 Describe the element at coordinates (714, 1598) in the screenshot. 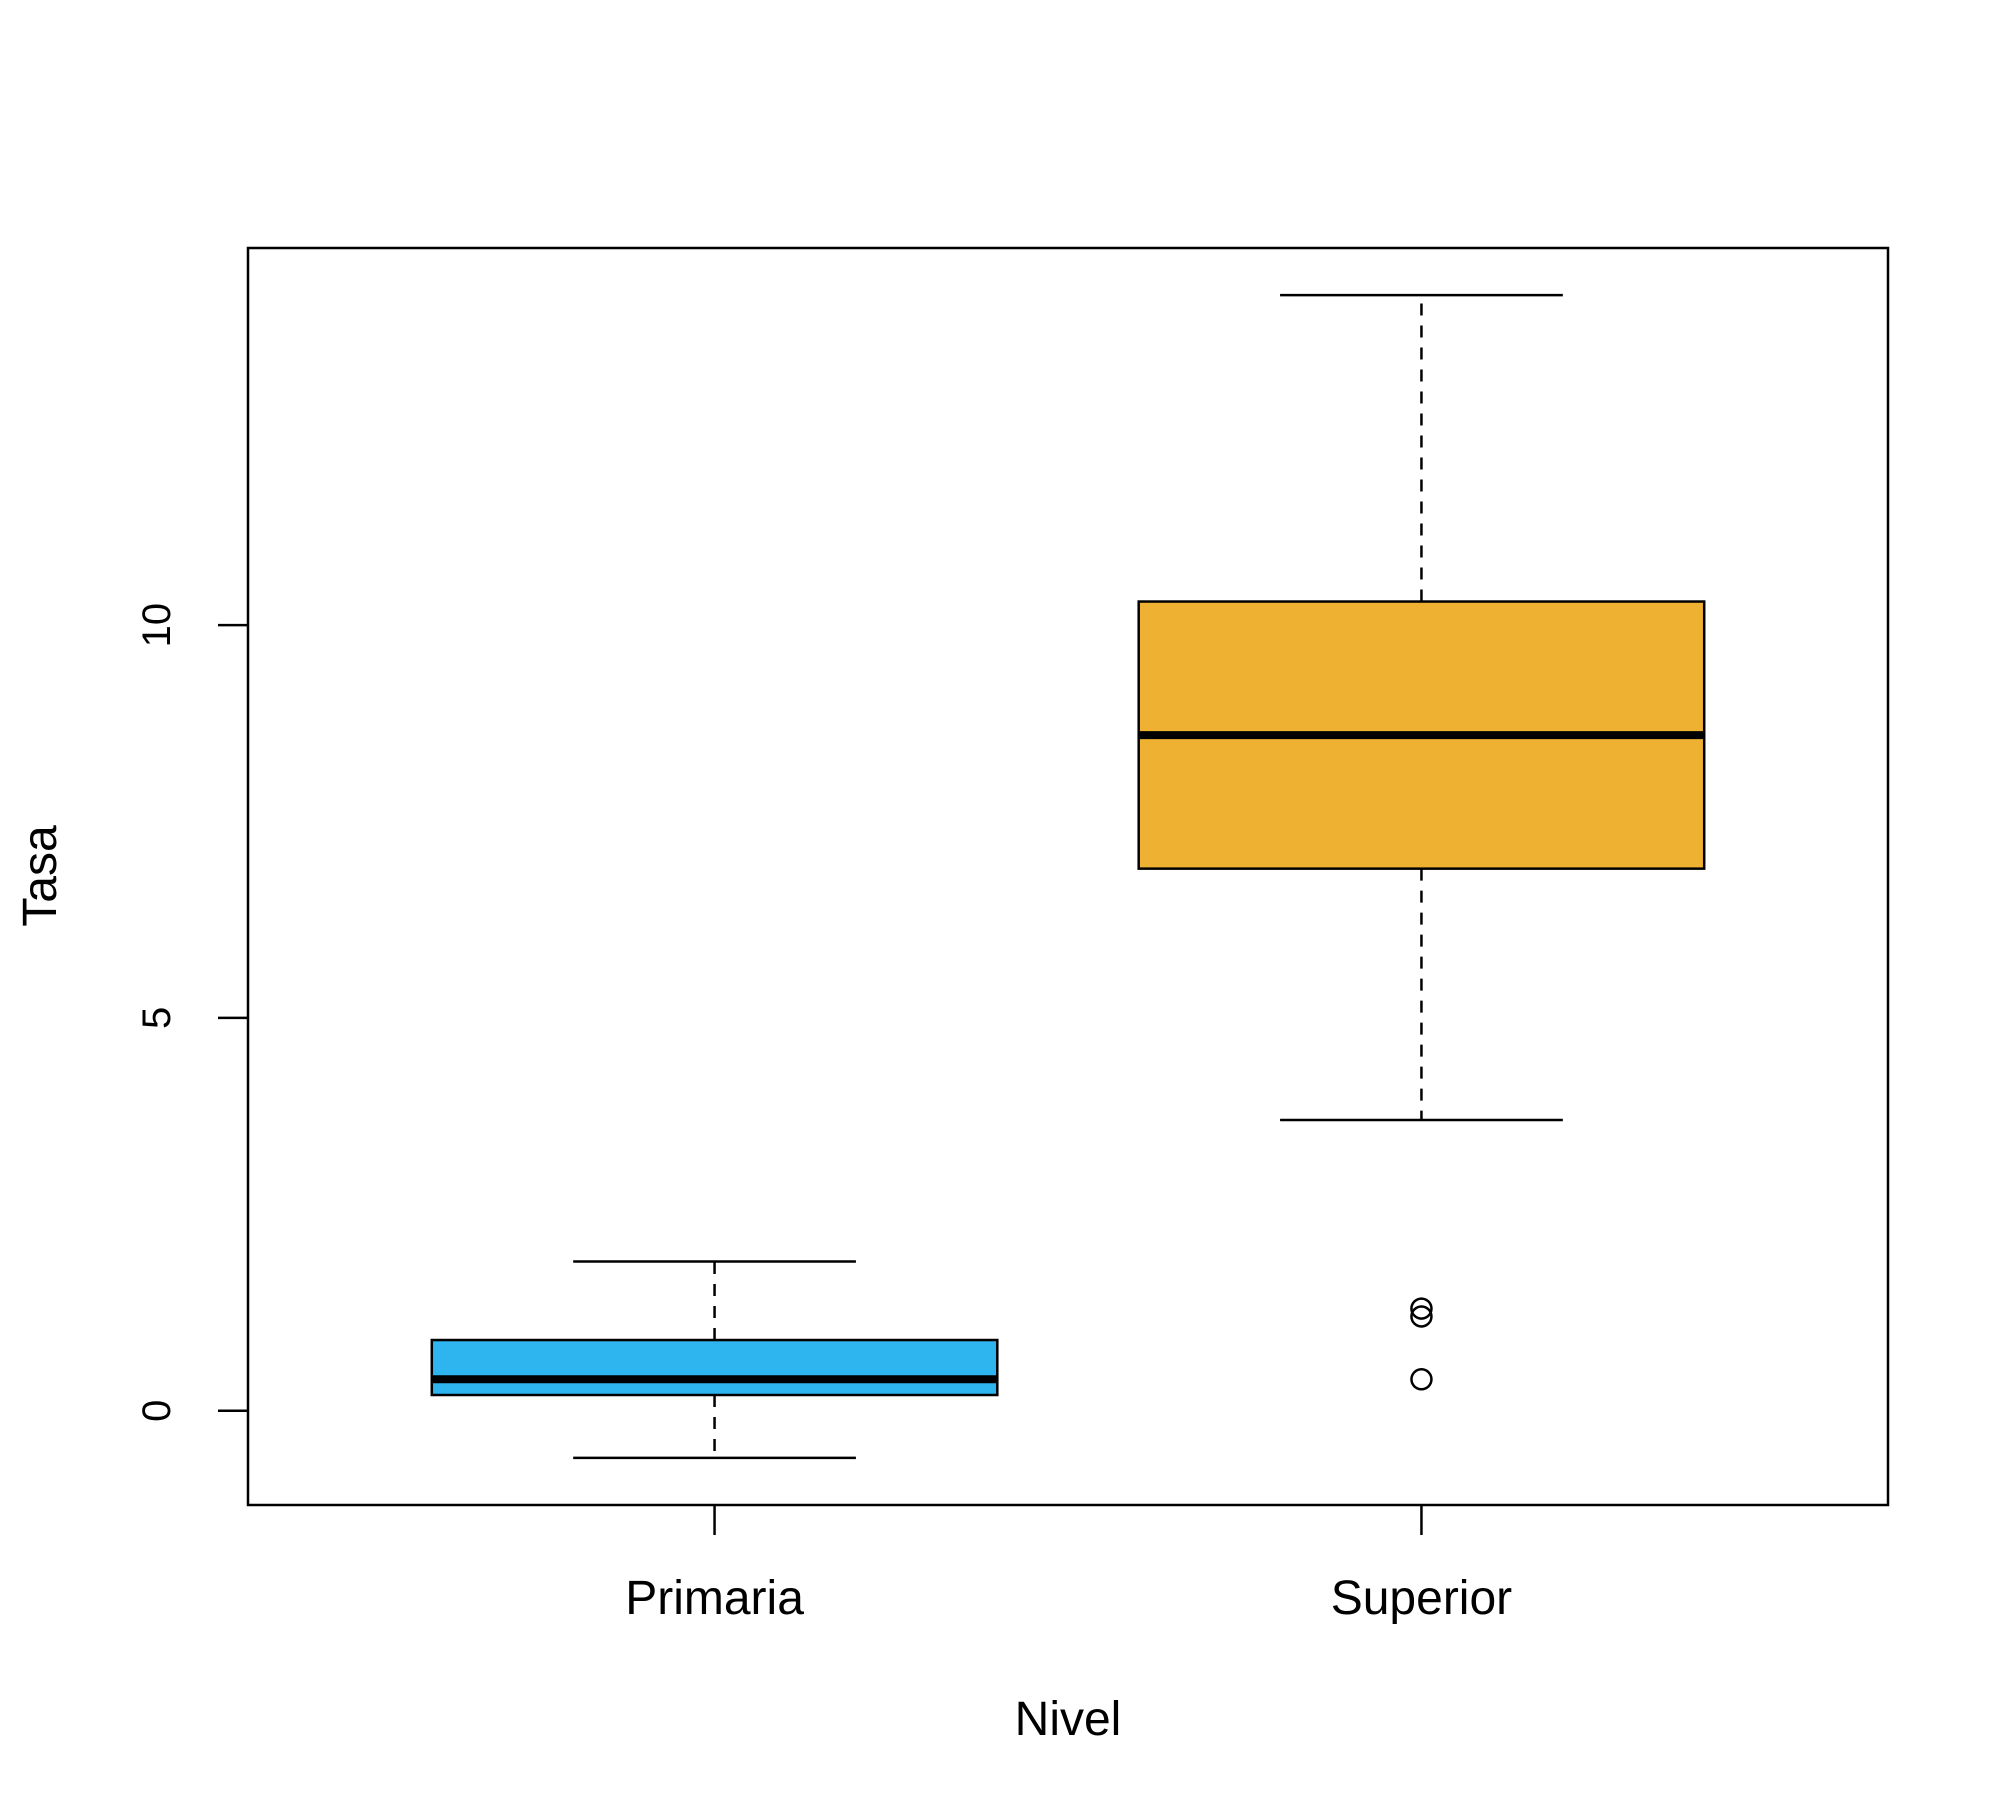

I see `x-category-label: Primaria` at that location.